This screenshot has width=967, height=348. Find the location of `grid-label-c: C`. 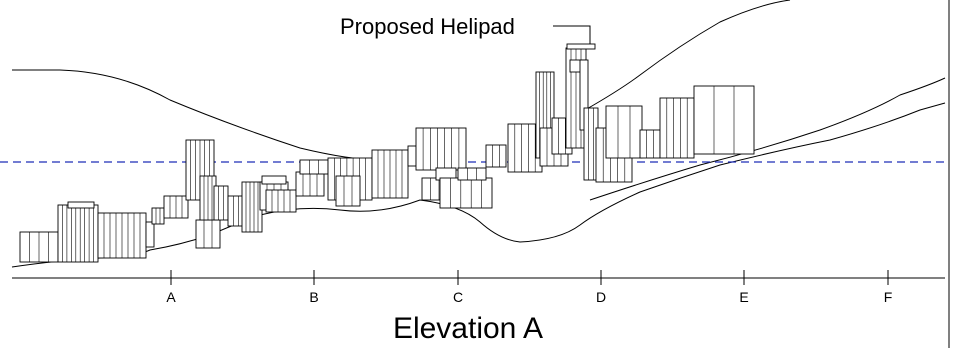

grid-label-c: C is located at coordinates (458, 297).